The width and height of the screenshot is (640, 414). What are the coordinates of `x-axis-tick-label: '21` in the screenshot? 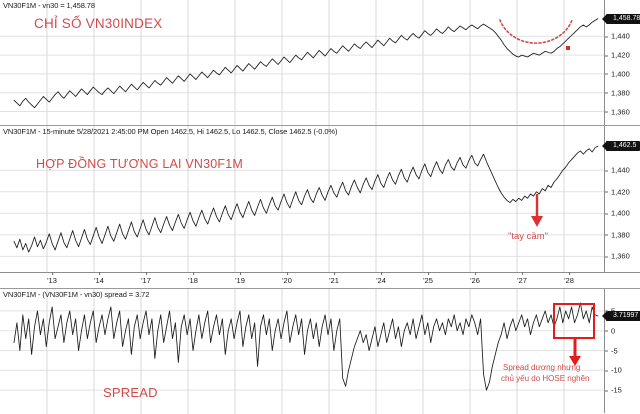 It's located at (334, 278).